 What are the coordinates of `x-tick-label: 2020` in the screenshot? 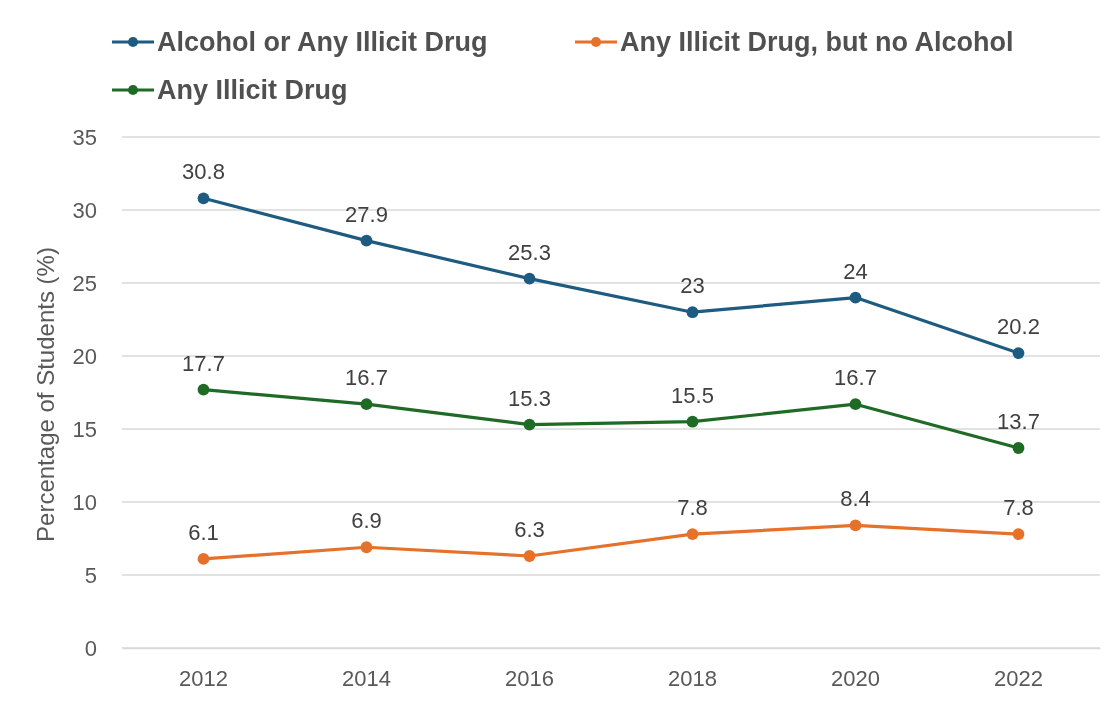 It's located at (855, 678).